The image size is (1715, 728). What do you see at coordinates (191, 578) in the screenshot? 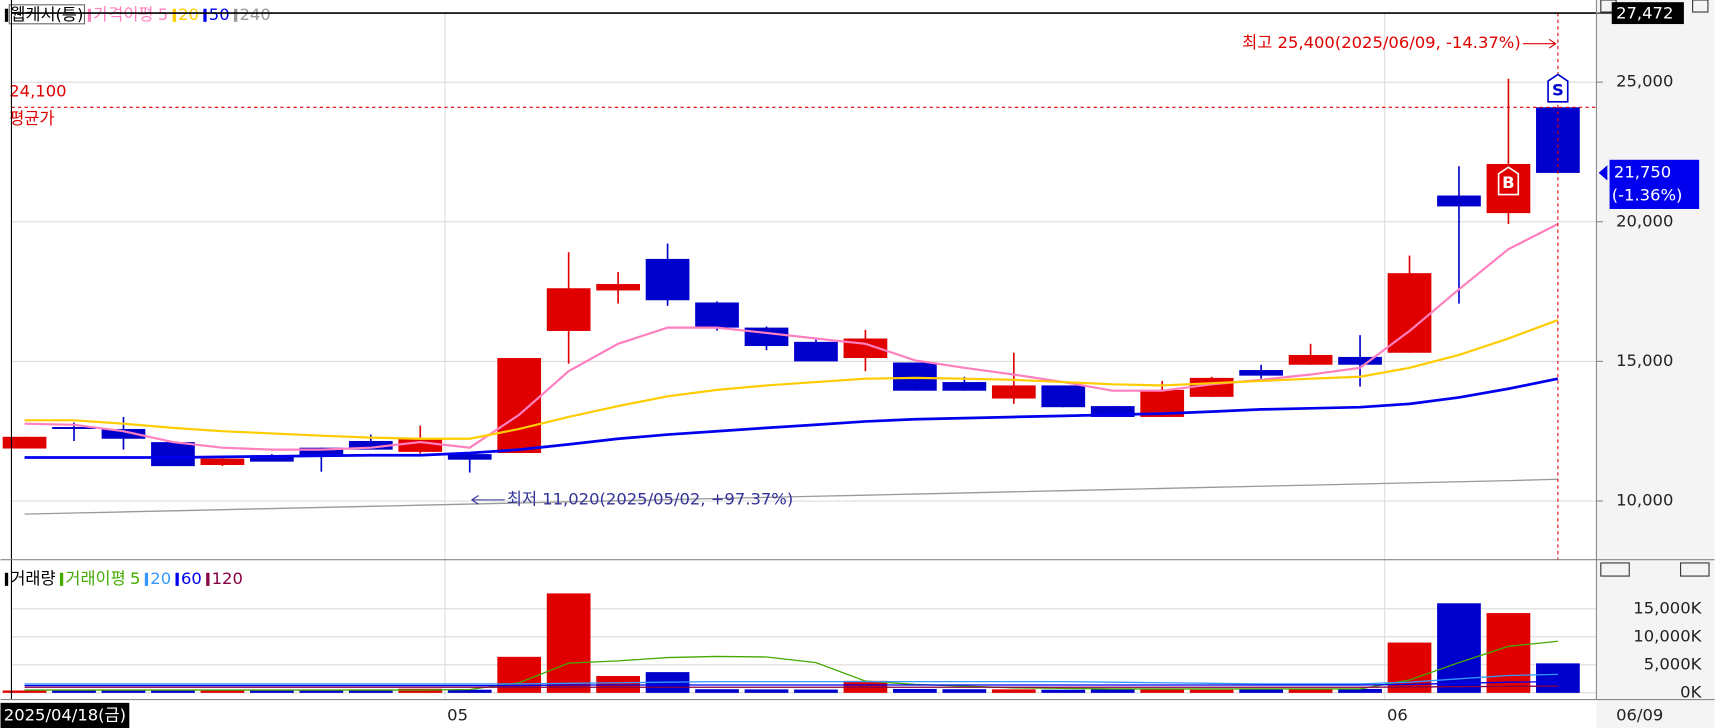
I see `legend-entry: 60` at bounding box center [191, 578].